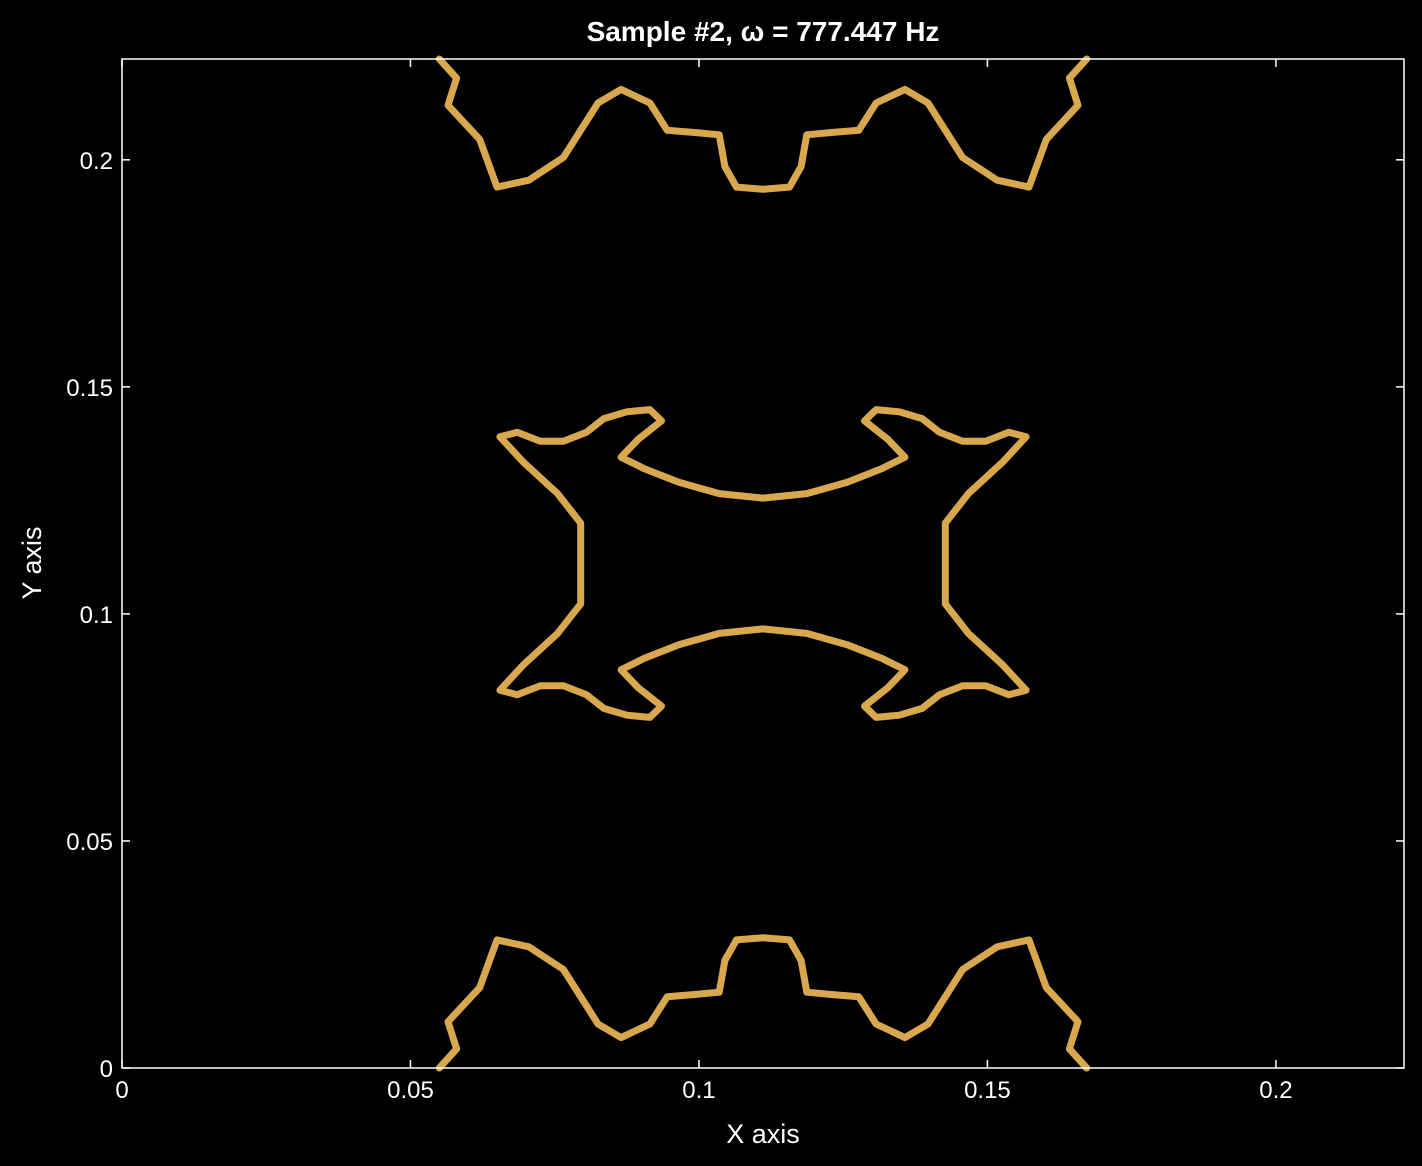 The width and height of the screenshot is (1422, 1166). What do you see at coordinates (763, 1134) in the screenshot?
I see `x-axis-label: X axis` at bounding box center [763, 1134].